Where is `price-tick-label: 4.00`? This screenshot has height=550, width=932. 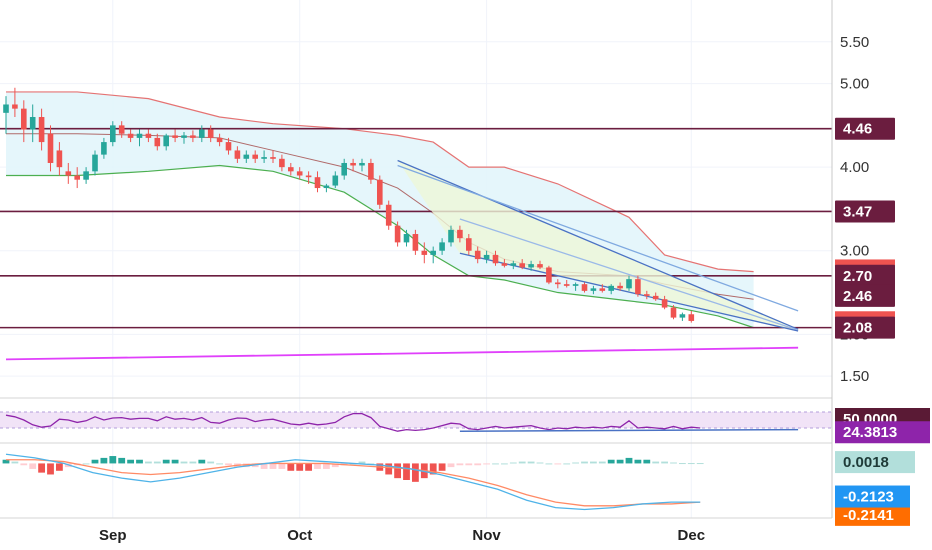
price-tick-label: 4.00 is located at coordinates (854, 167).